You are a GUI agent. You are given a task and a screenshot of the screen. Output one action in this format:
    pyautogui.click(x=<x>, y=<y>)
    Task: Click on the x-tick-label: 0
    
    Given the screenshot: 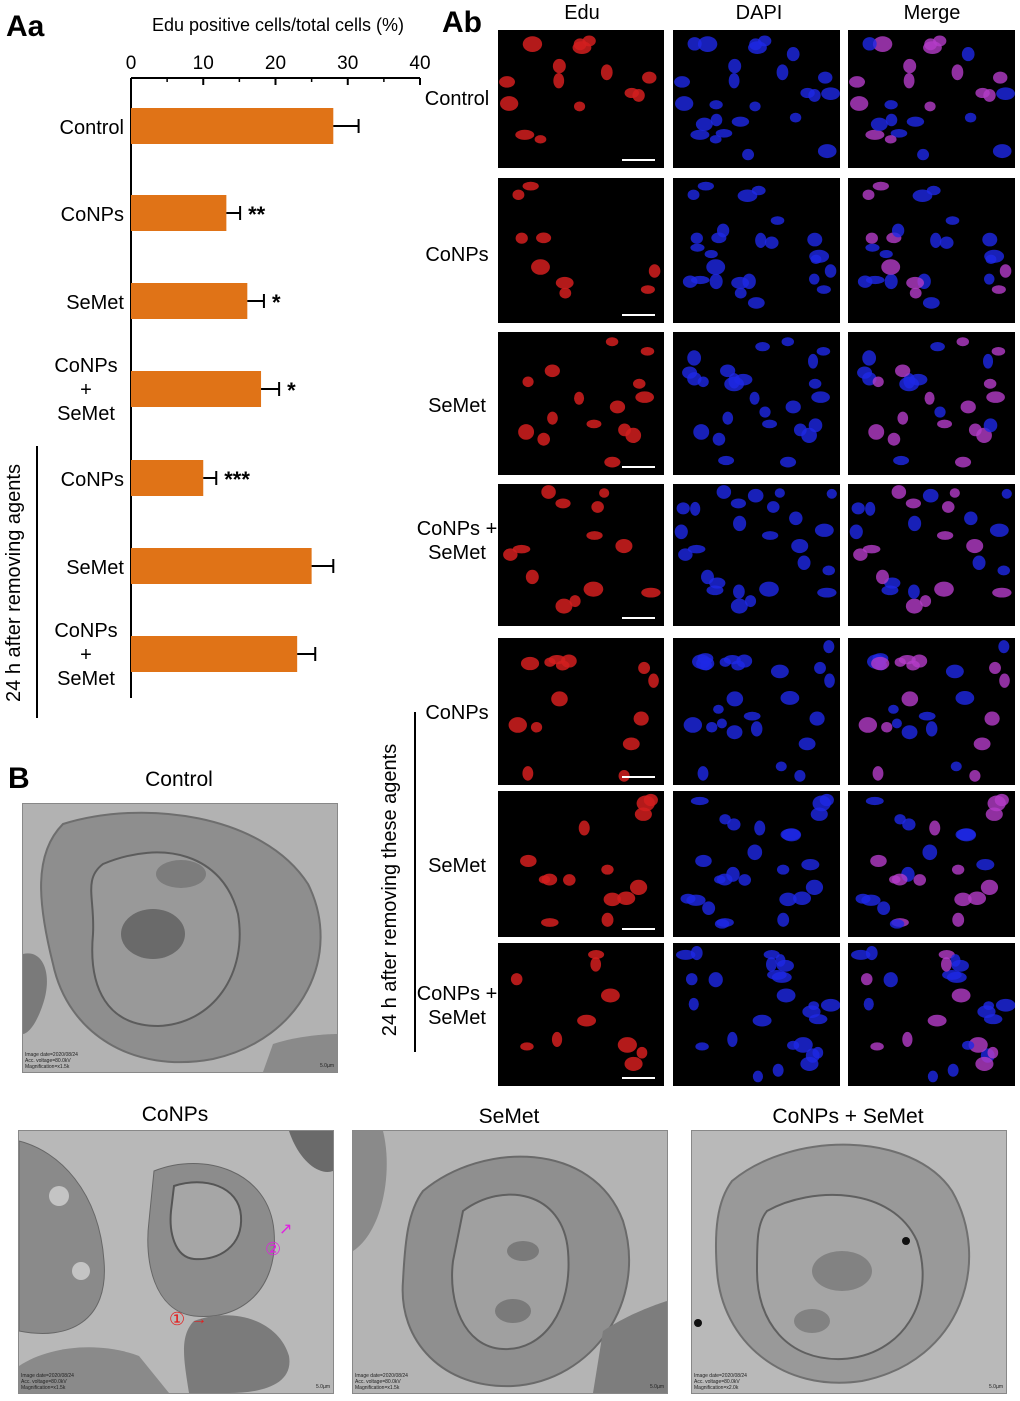 What is the action you would take?
    pyautogui.click(x=131, y=63)
    